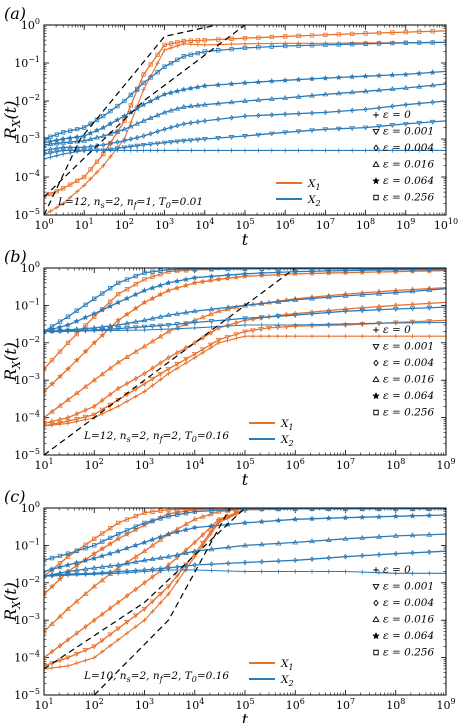  Describe the element at coordinates (245, 534) in the screenshot. I see `series-line` at that location.